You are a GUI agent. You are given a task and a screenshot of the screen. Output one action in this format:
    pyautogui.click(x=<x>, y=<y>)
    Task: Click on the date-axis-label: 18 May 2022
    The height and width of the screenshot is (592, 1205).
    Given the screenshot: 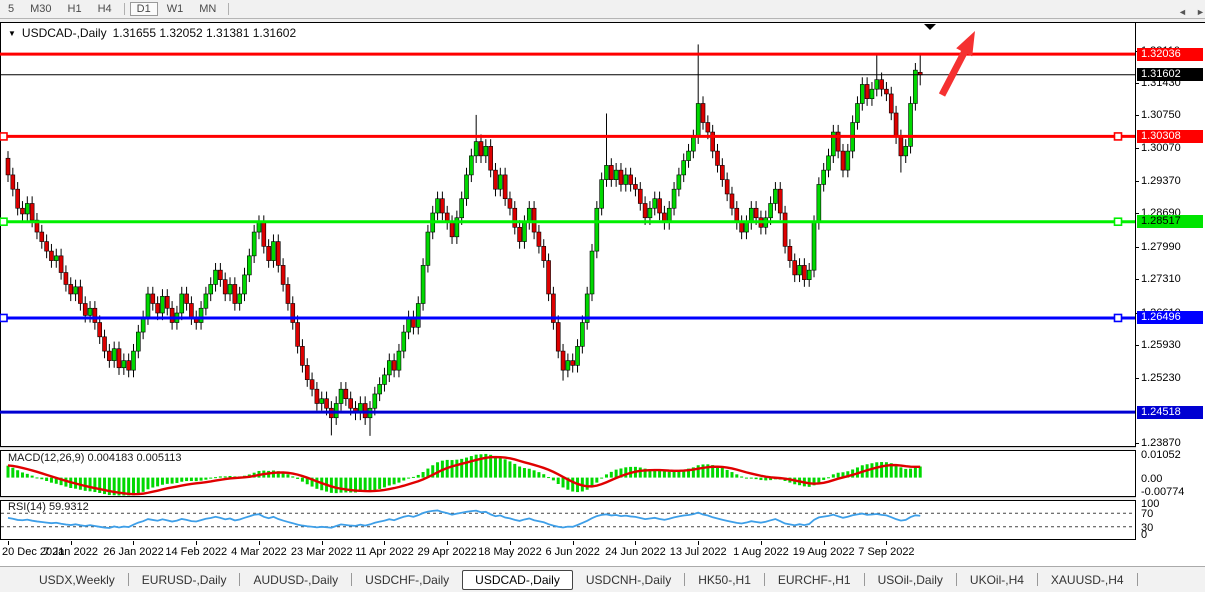 What is the action you would take?
    pyautogui.click(x=510, y=552)
    